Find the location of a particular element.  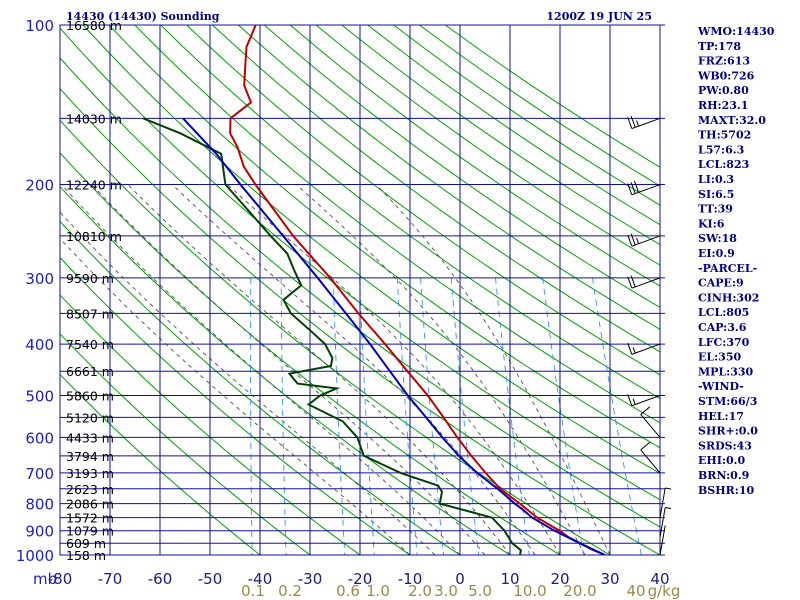

height-label: 14030 m is located at coordinates (94, 118).